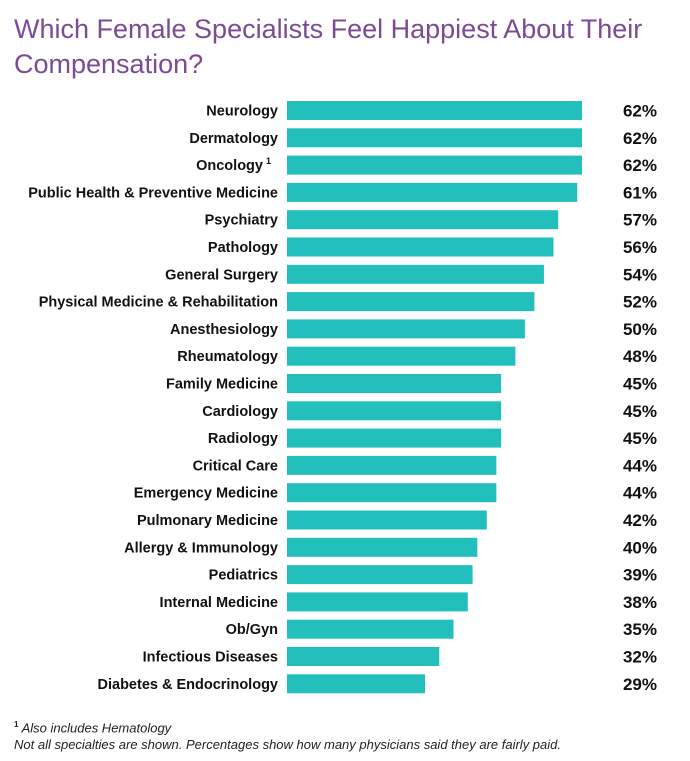 The image size is (690, 761). Describe the element at coordinates (349, 726) in the screenshot. I see `footnote-1: 1 Also includes Hematology` at that location.